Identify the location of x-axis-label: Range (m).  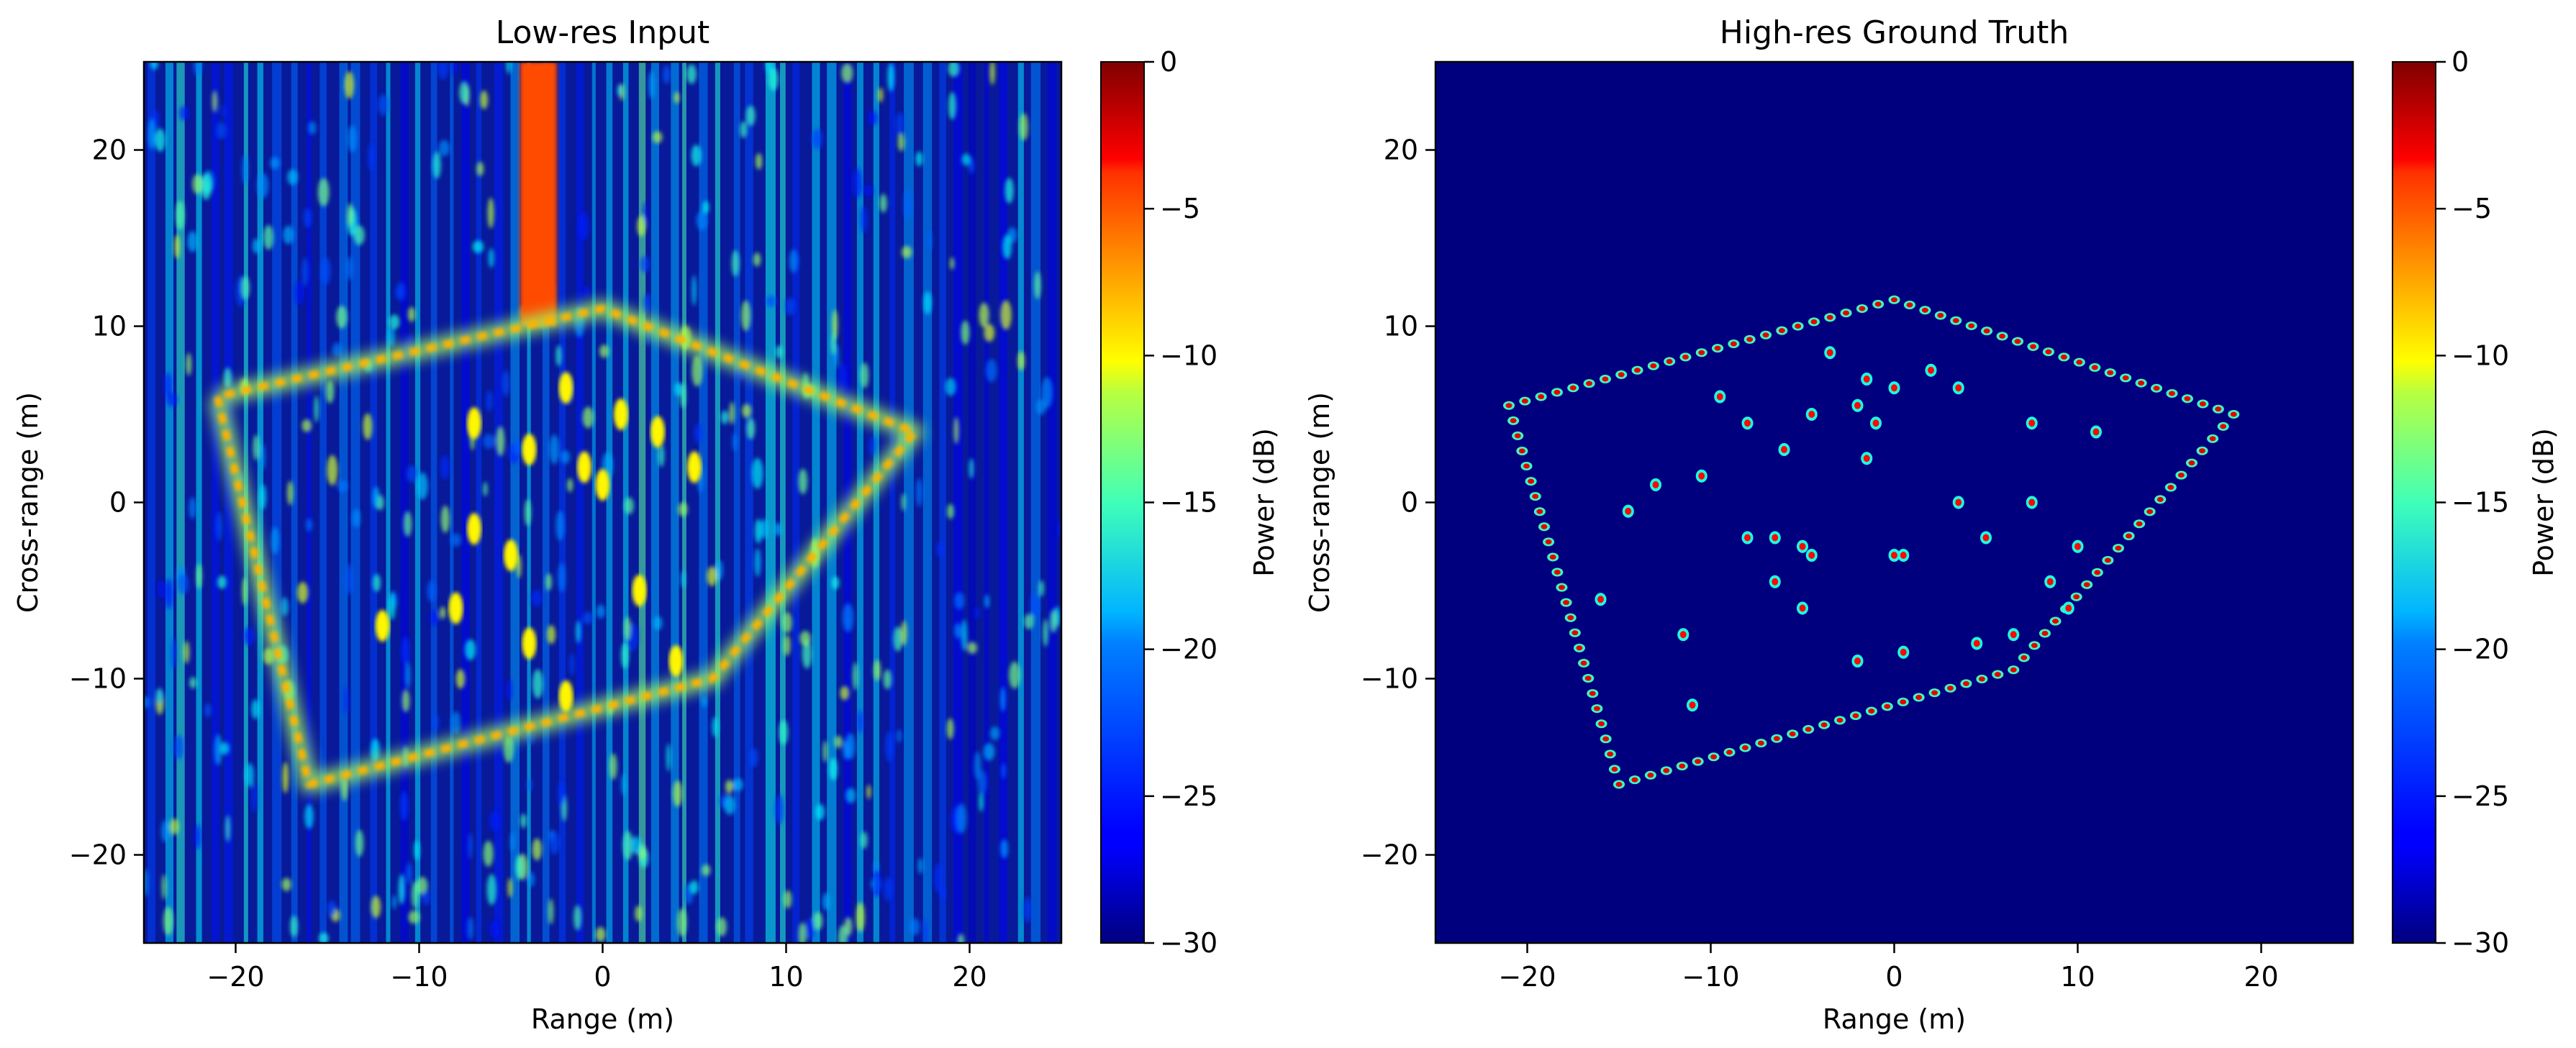
(1894, 1019).